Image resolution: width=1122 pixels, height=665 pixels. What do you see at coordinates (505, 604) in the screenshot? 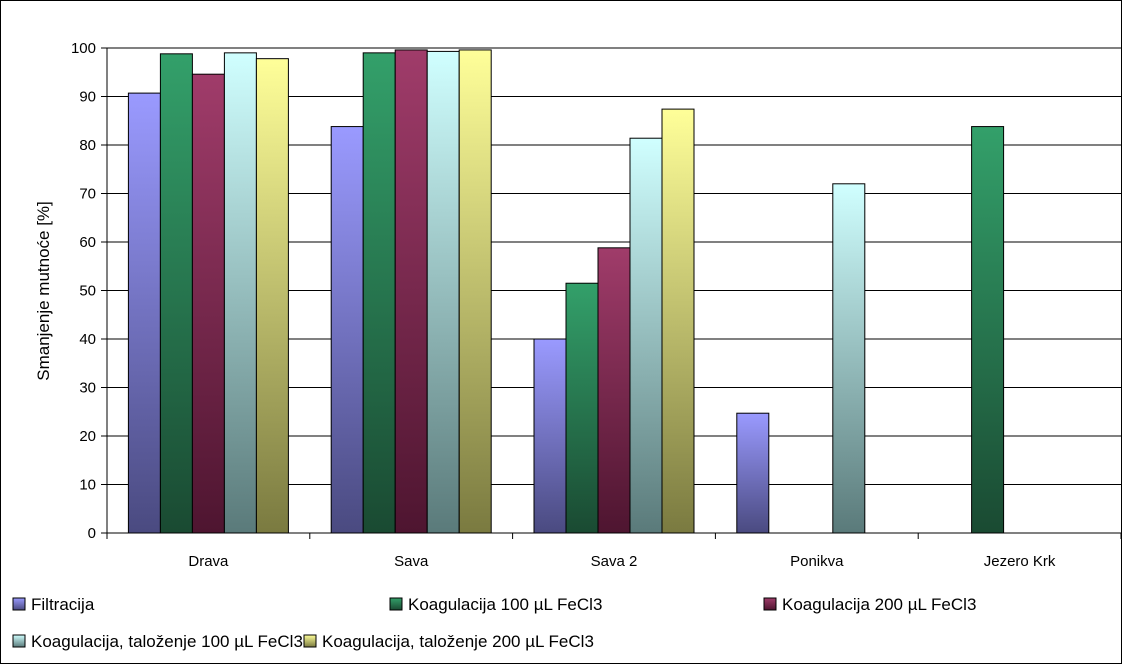
I see `legend-label: Koagulacija 100 µL FeCl3` at bounding box center [505, 604].